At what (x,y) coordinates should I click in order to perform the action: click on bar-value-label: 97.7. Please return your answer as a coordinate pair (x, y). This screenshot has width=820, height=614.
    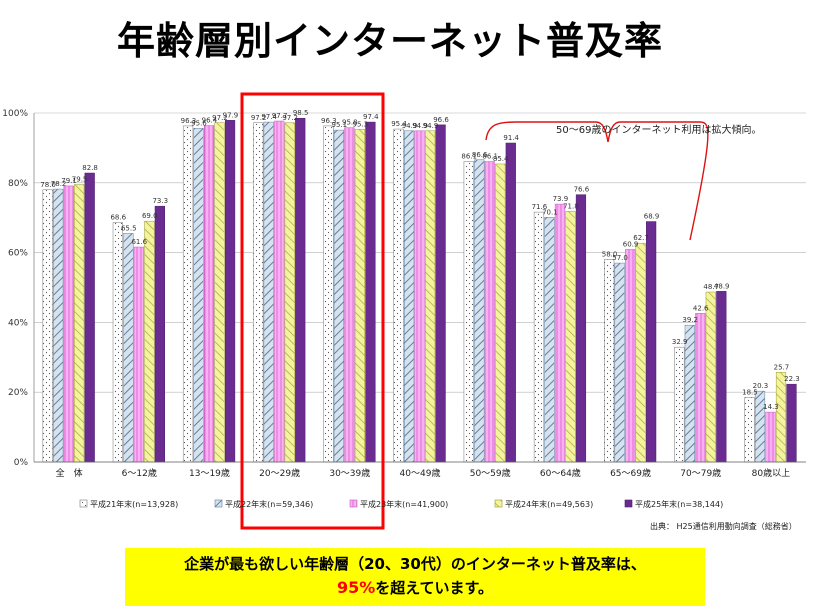
    Looking at the image, I should click on (280, 116).